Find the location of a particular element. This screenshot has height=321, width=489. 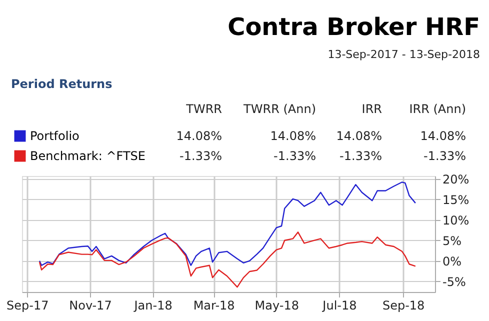

y-tick-label: 5% is located at coordinates (452, 241).